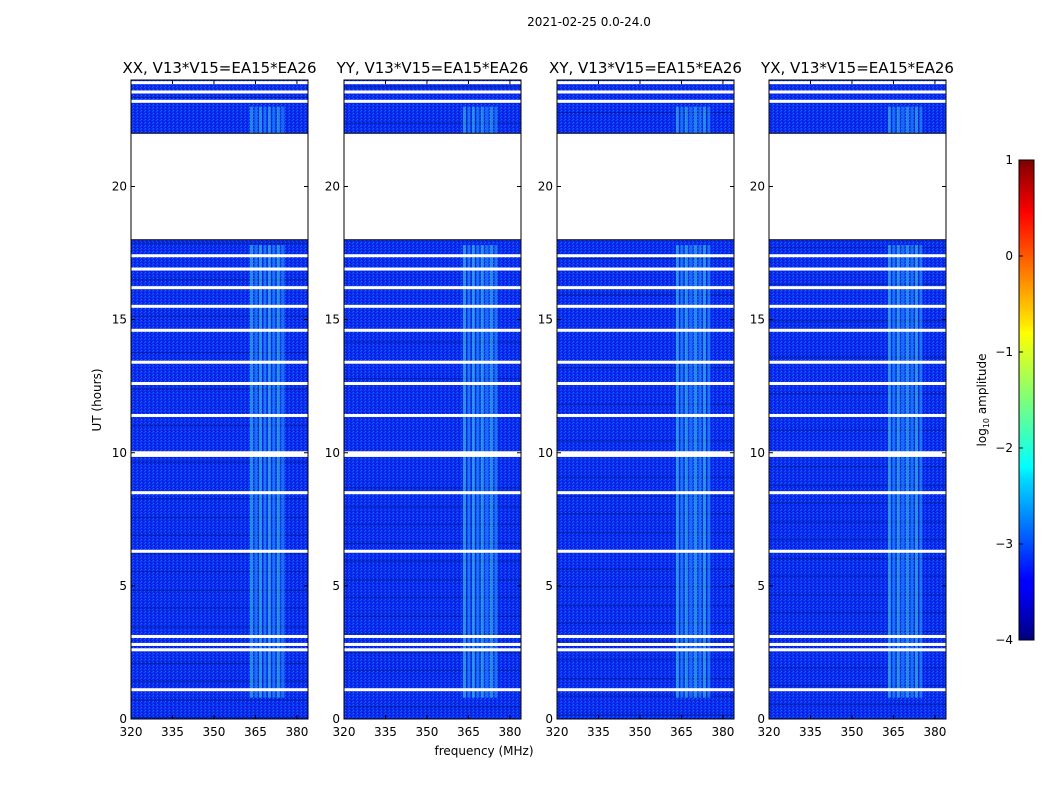  Describe the element at coordinates (857, 68) in the screenshot. I see `panel-title: YX, V13*V15=EA15*EA26` at that location.